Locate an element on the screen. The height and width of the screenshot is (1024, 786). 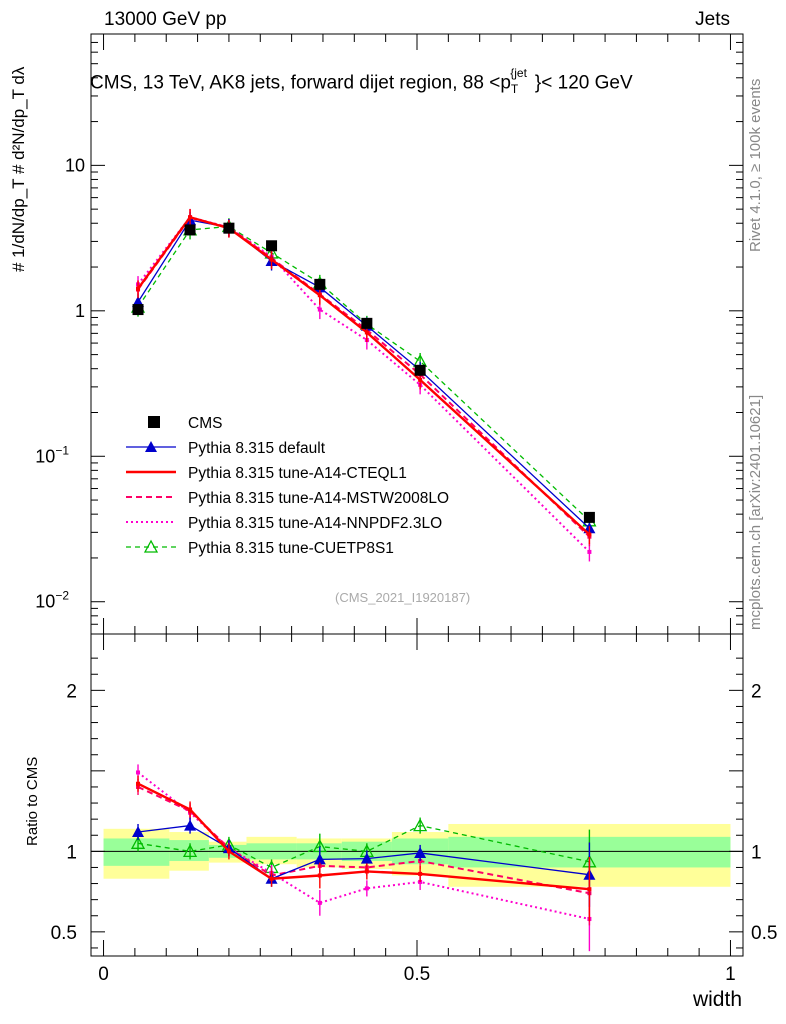
legend-label-mstw: Pythia 8.315 tune-A14-MSTW2008LO is located at coordinates (318, 498).